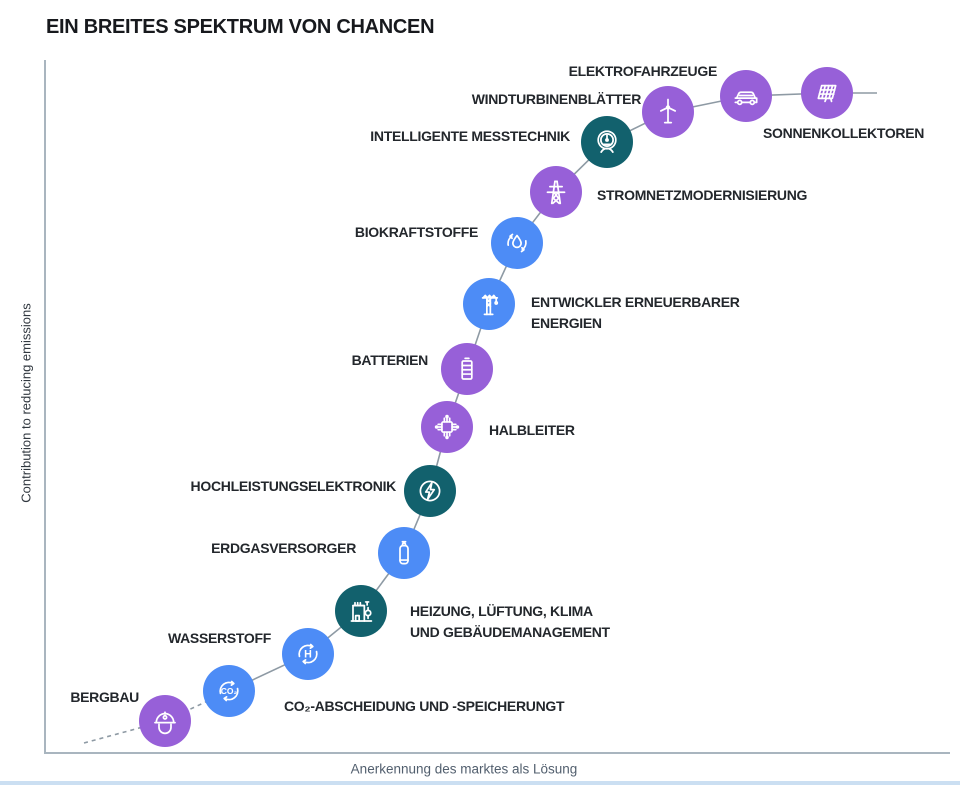 The width and height of the screenshot is (960, 785). What do you see at coordinates (424, 705) in the screenshot?
I see `item-label-co2-abscheidung: CO₂-ABSCHEIDUNG UND -SPEICHERUNGT` at bounding box center [424, 705].